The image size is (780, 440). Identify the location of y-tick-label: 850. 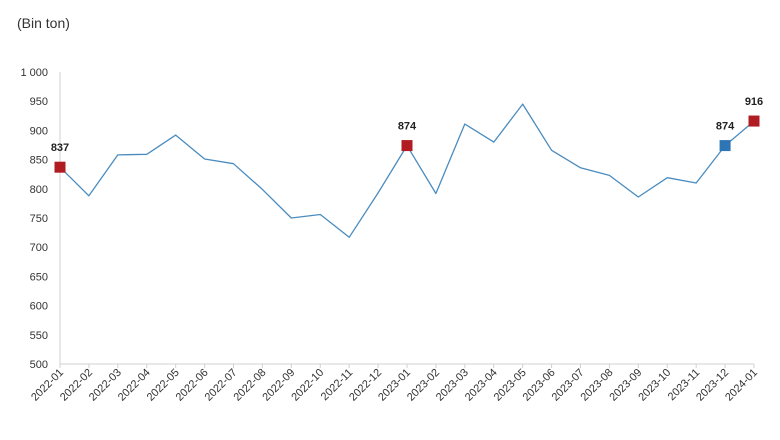
(39, 161).